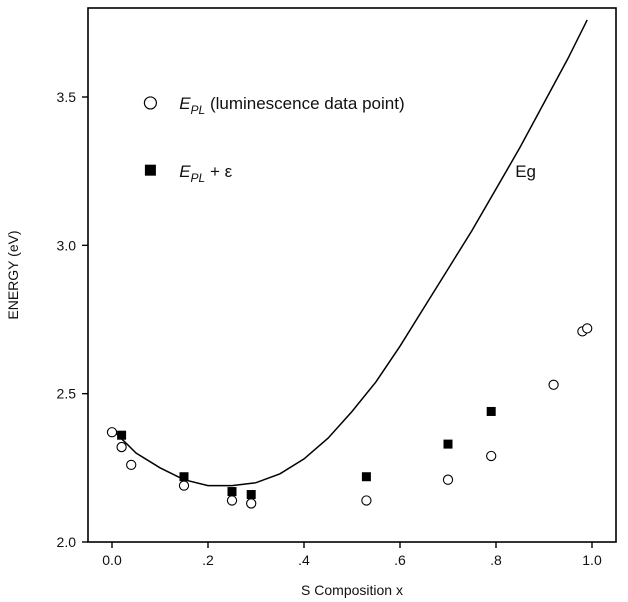  I want to click on legend: EPL (luminescence data point)EPL + ε, so click(274, 139).